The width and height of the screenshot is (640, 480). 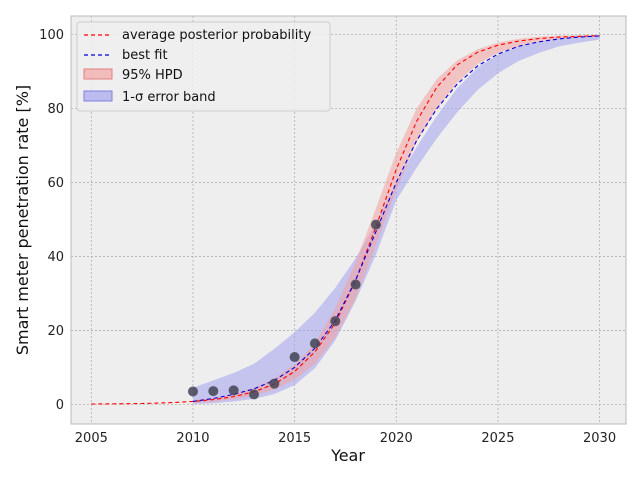 I want to click on y-tick-label: 40, so click(x=55, y=257).